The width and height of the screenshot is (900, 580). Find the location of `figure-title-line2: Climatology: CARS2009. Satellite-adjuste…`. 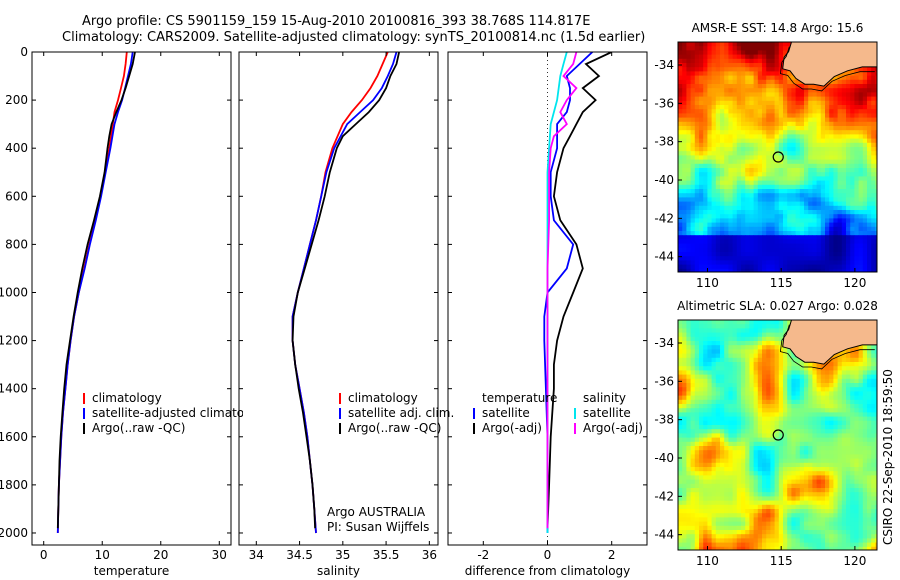

figure-title-line2: Climatology: CARS2009. Satellite-adjuste… is located at coordinates (354, 37).